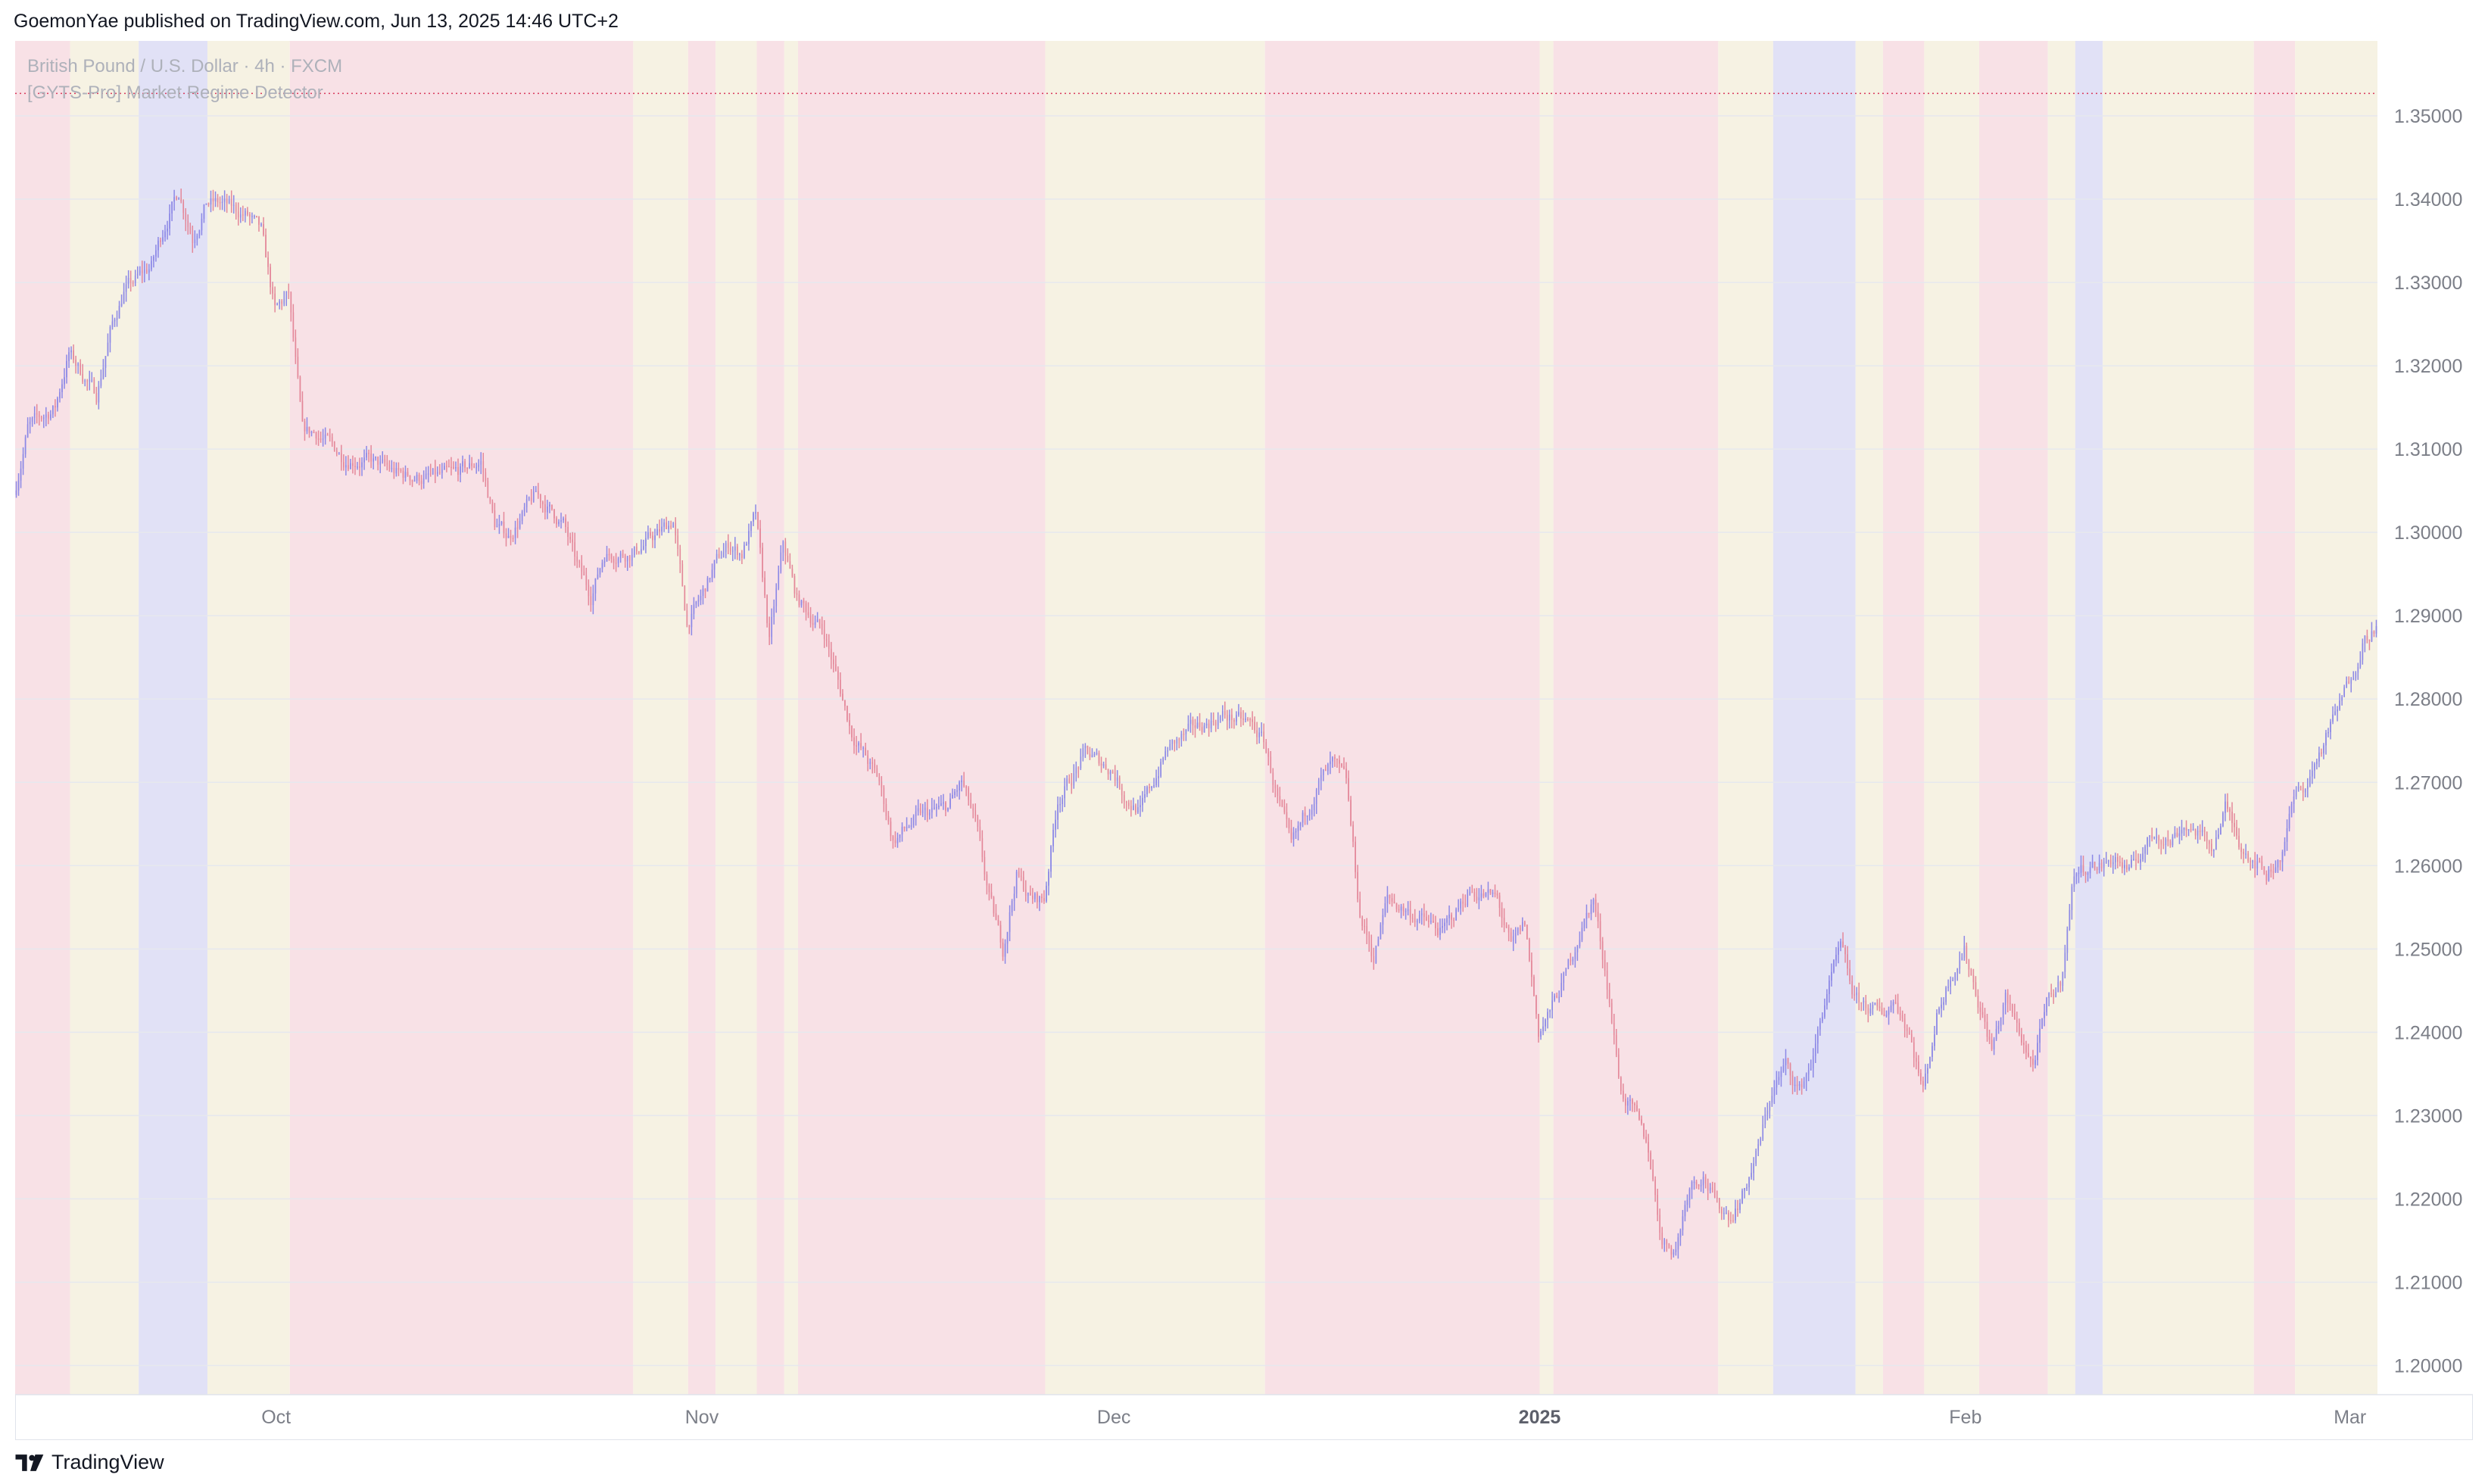  I want to click on price-tick-label: 1.28000, so click(2428, 699).